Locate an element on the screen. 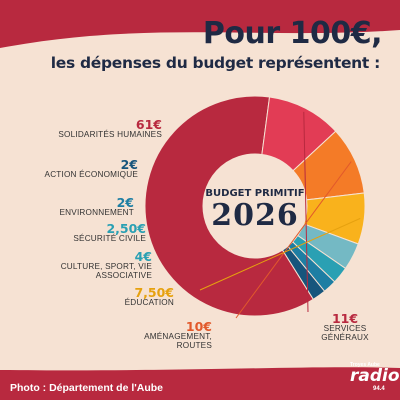 This screenshot has height=400, width=400. value-action-eco: 2€ is located at coordinates (129, 164).